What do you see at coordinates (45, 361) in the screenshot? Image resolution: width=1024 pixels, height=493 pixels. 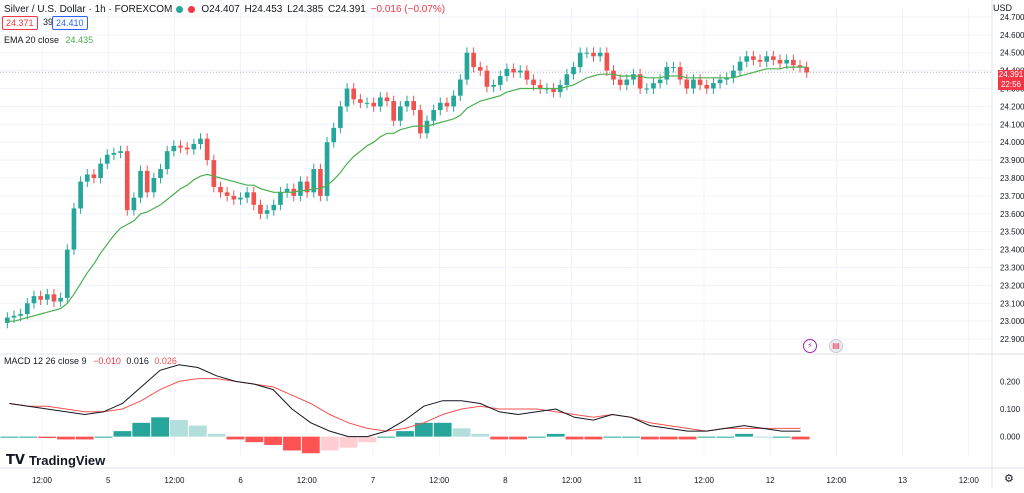 I see `macd-name: MACD 12 26 close 9` at bounding box center [45, 361].